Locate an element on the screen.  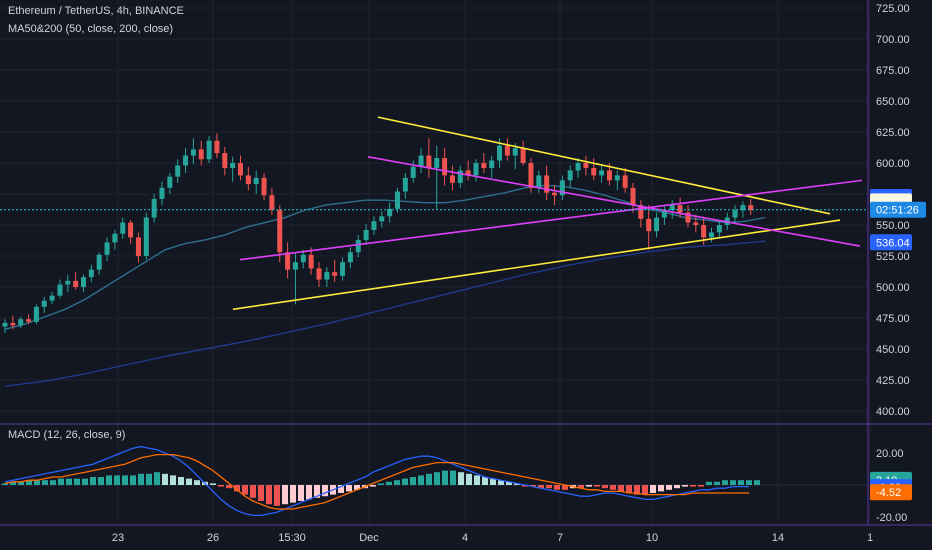
macd-legend: MACD (12, 26, close, 9) is located at coordinates (67, 435).